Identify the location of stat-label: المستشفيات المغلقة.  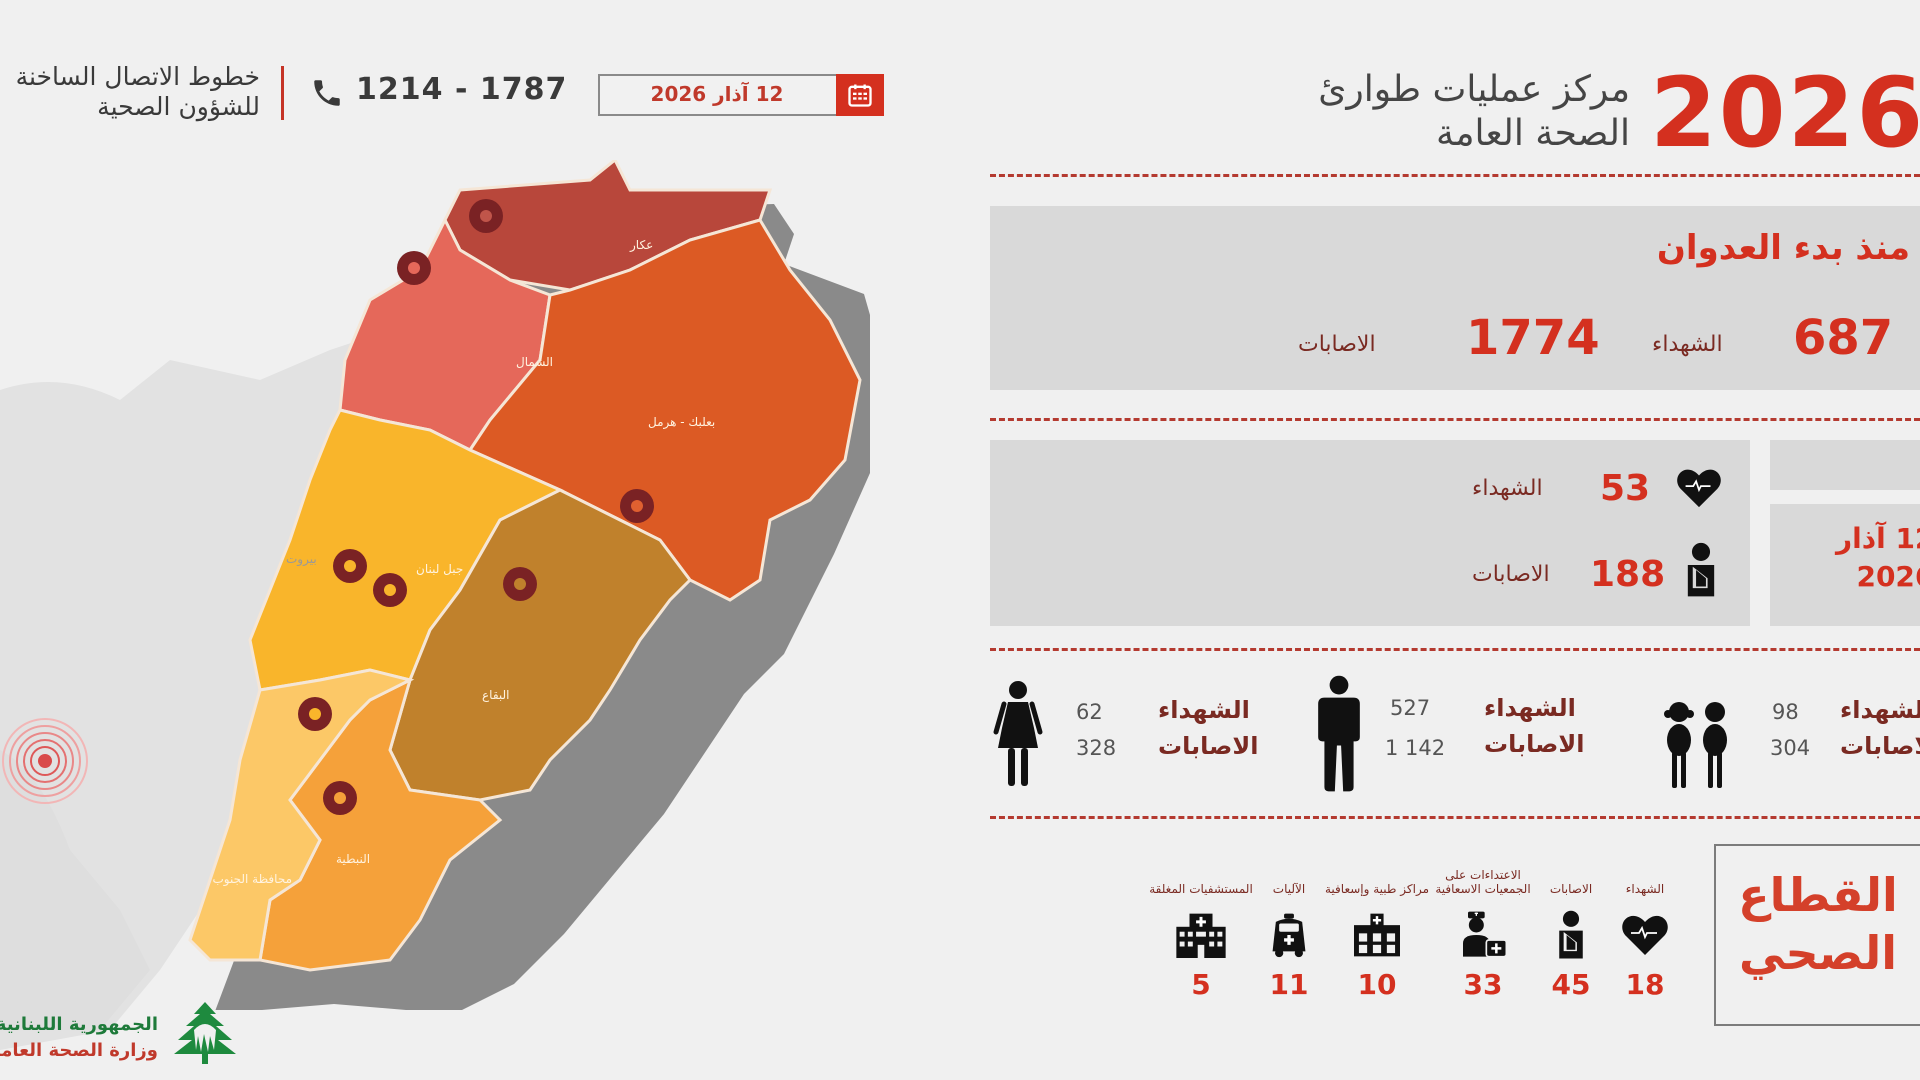
(1201, 889).